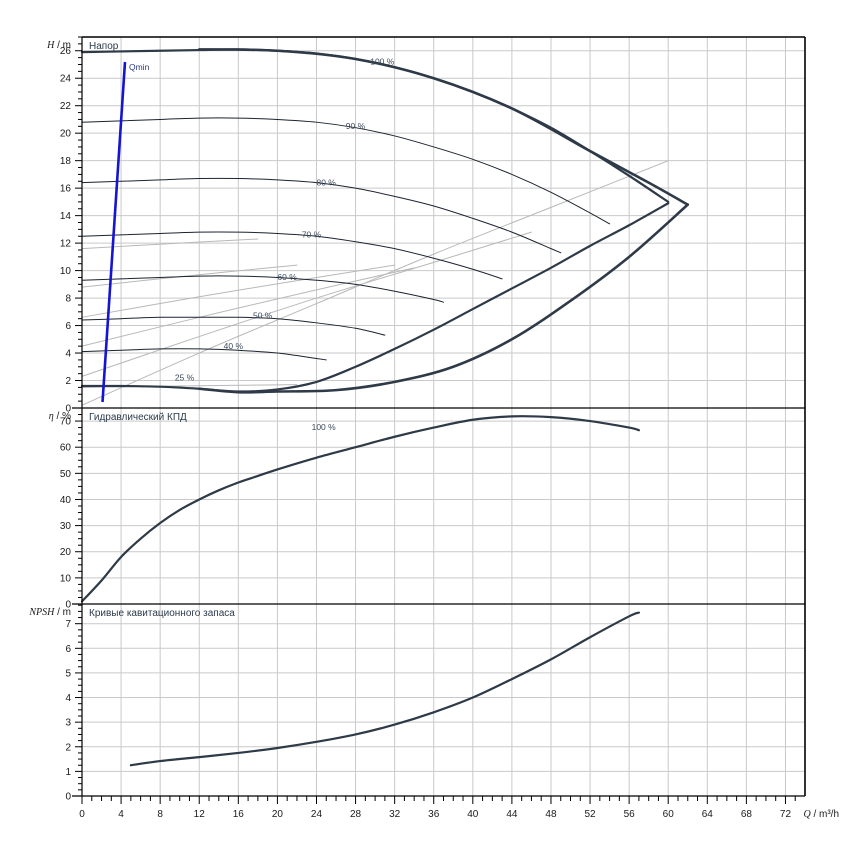 The image size is (850, 850). Describe the element at coordinates (66, 448) in the screenshot. I see `tick-label-y: 60` at that location.